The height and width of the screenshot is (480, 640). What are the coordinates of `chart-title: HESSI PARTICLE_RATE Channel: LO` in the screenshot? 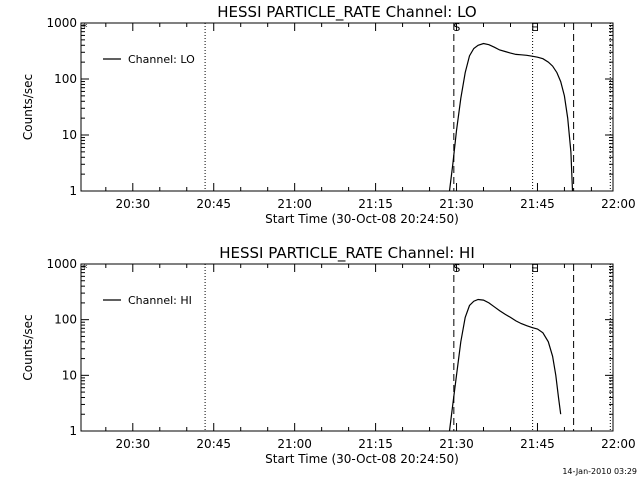 It's located at (346, 12).